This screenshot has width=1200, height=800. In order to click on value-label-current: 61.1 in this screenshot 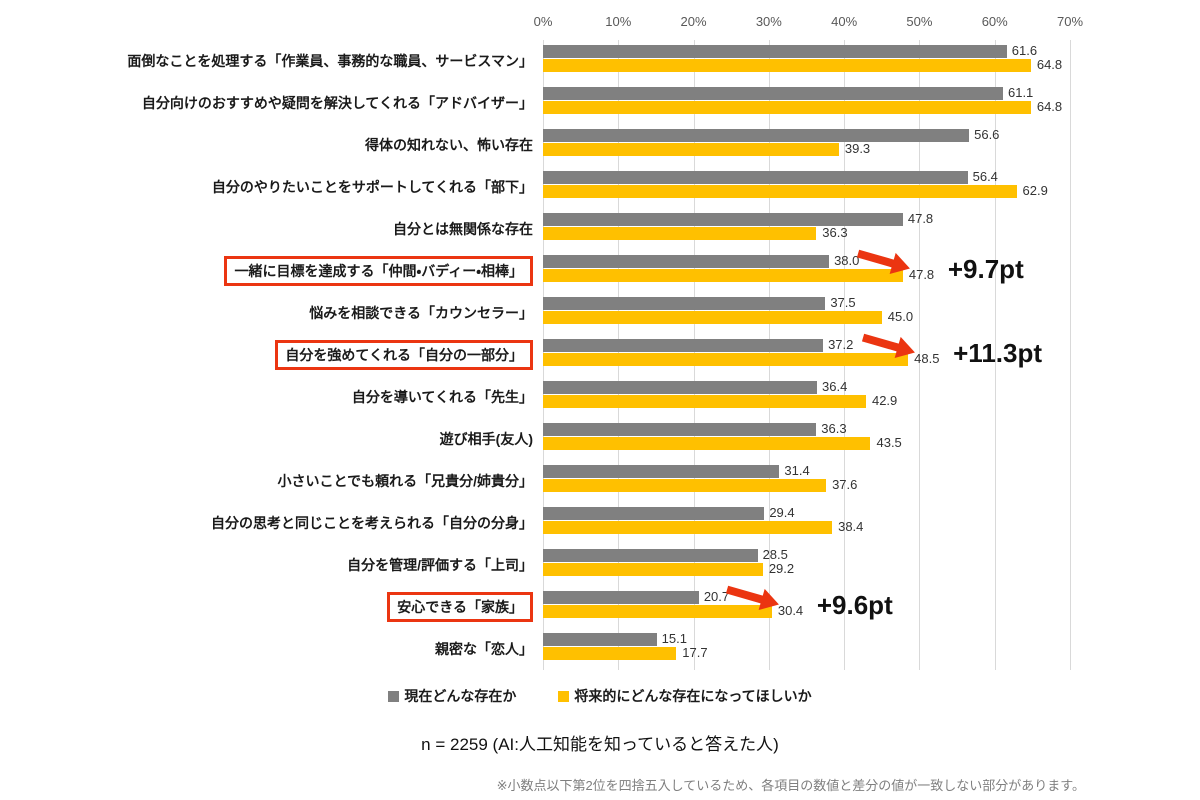, I will do `click(1020, 92)`.